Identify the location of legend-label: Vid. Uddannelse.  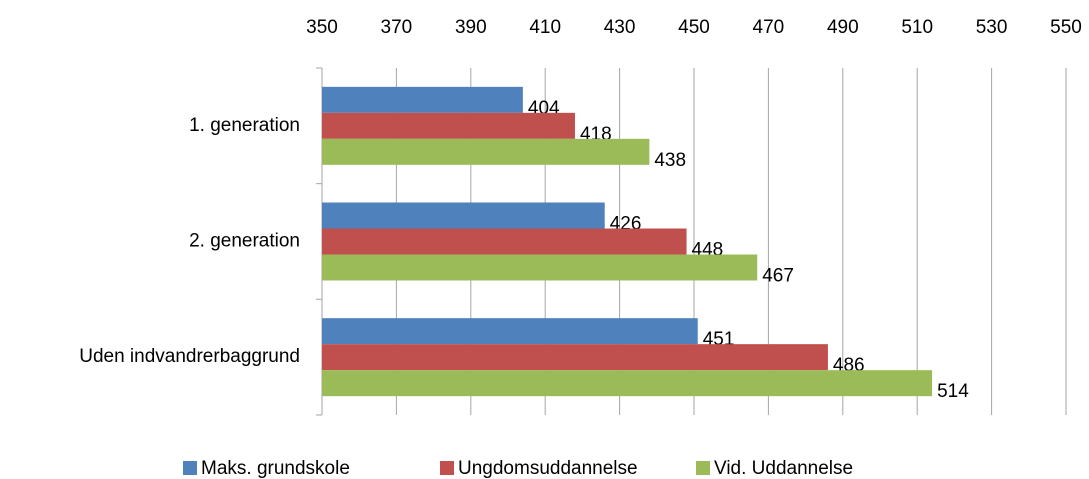
(783, 468).